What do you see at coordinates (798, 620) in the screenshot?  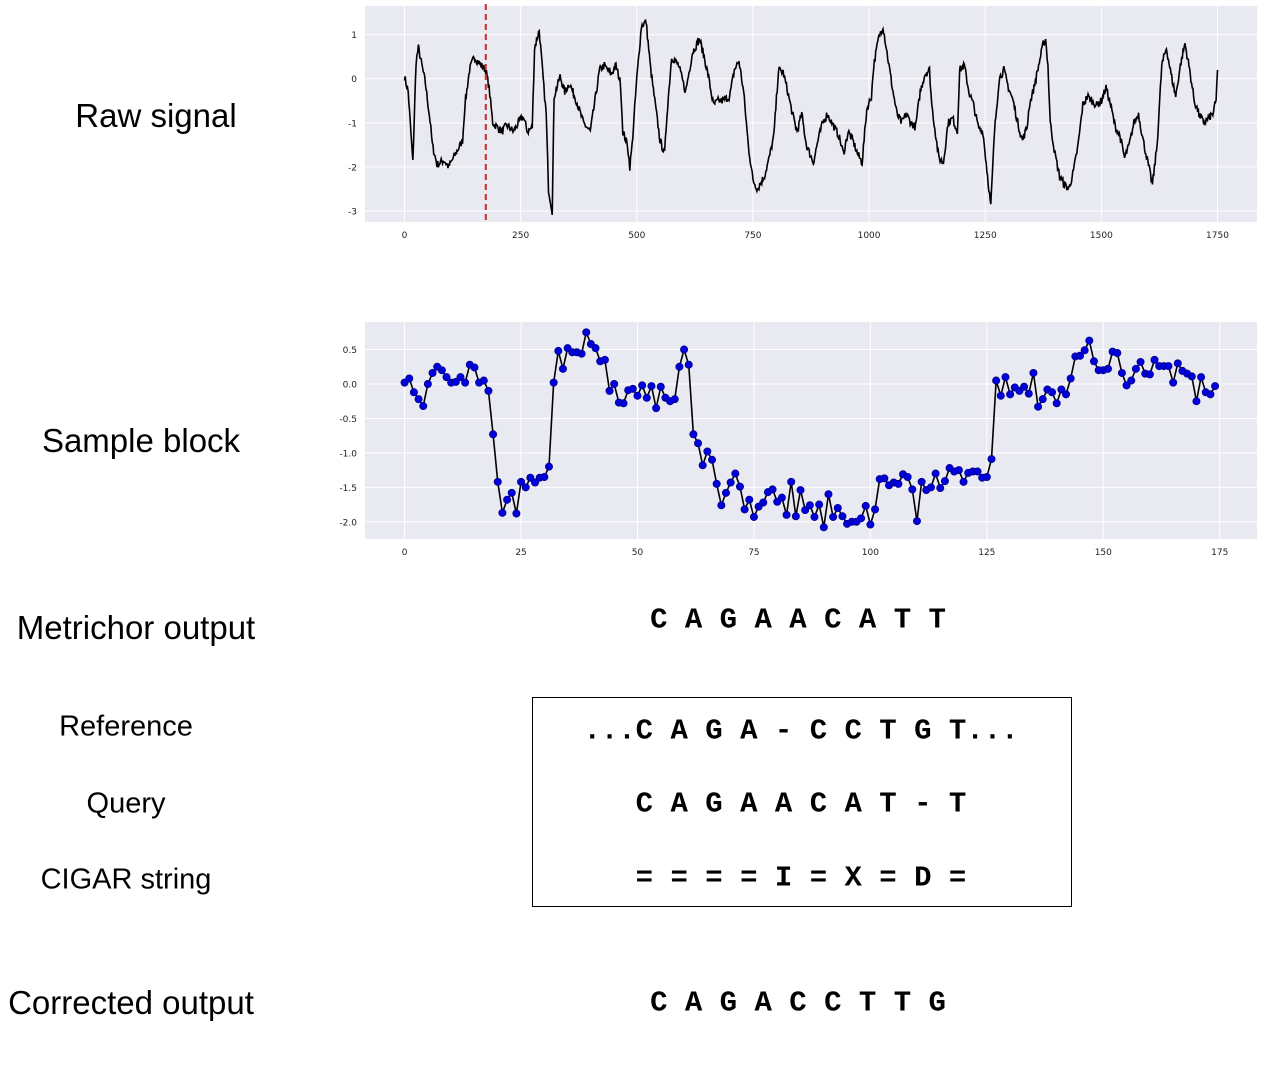 I see `metrichor-sequence: C A G A A C A T T` at bounding box center [798, 620].